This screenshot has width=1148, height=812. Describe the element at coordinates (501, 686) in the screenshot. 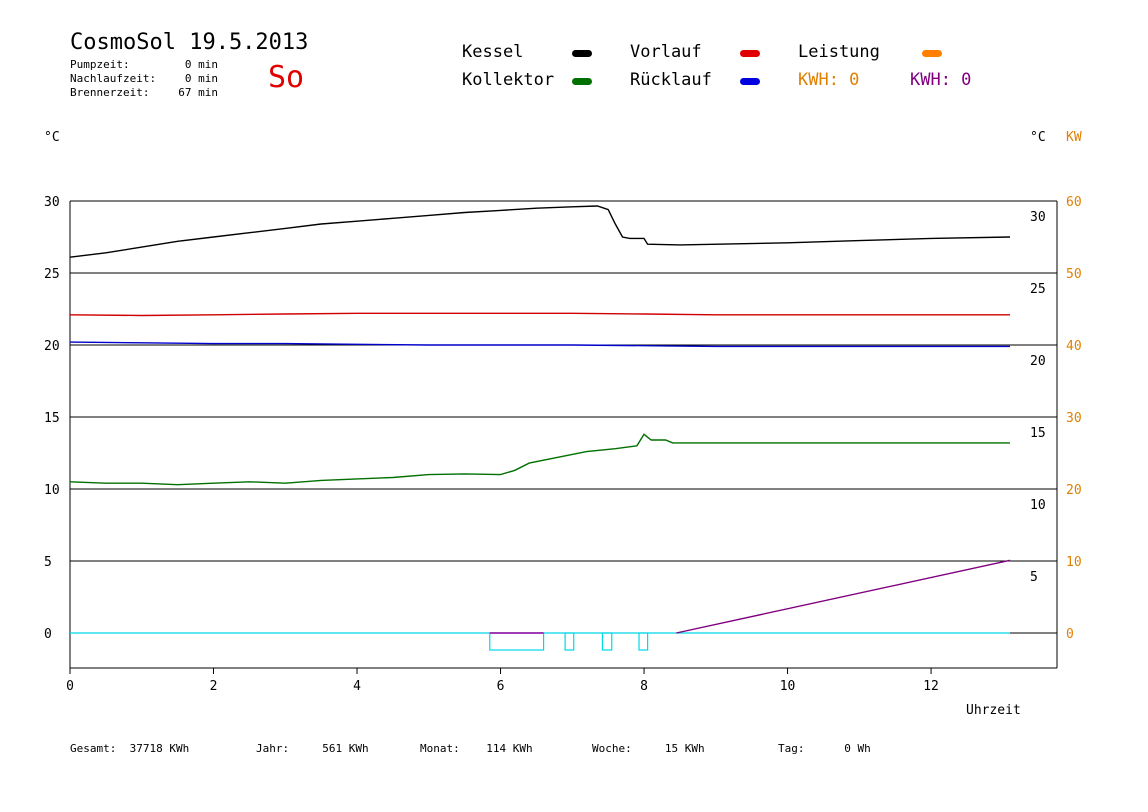

I see `x-tick-label: 6` at that location.